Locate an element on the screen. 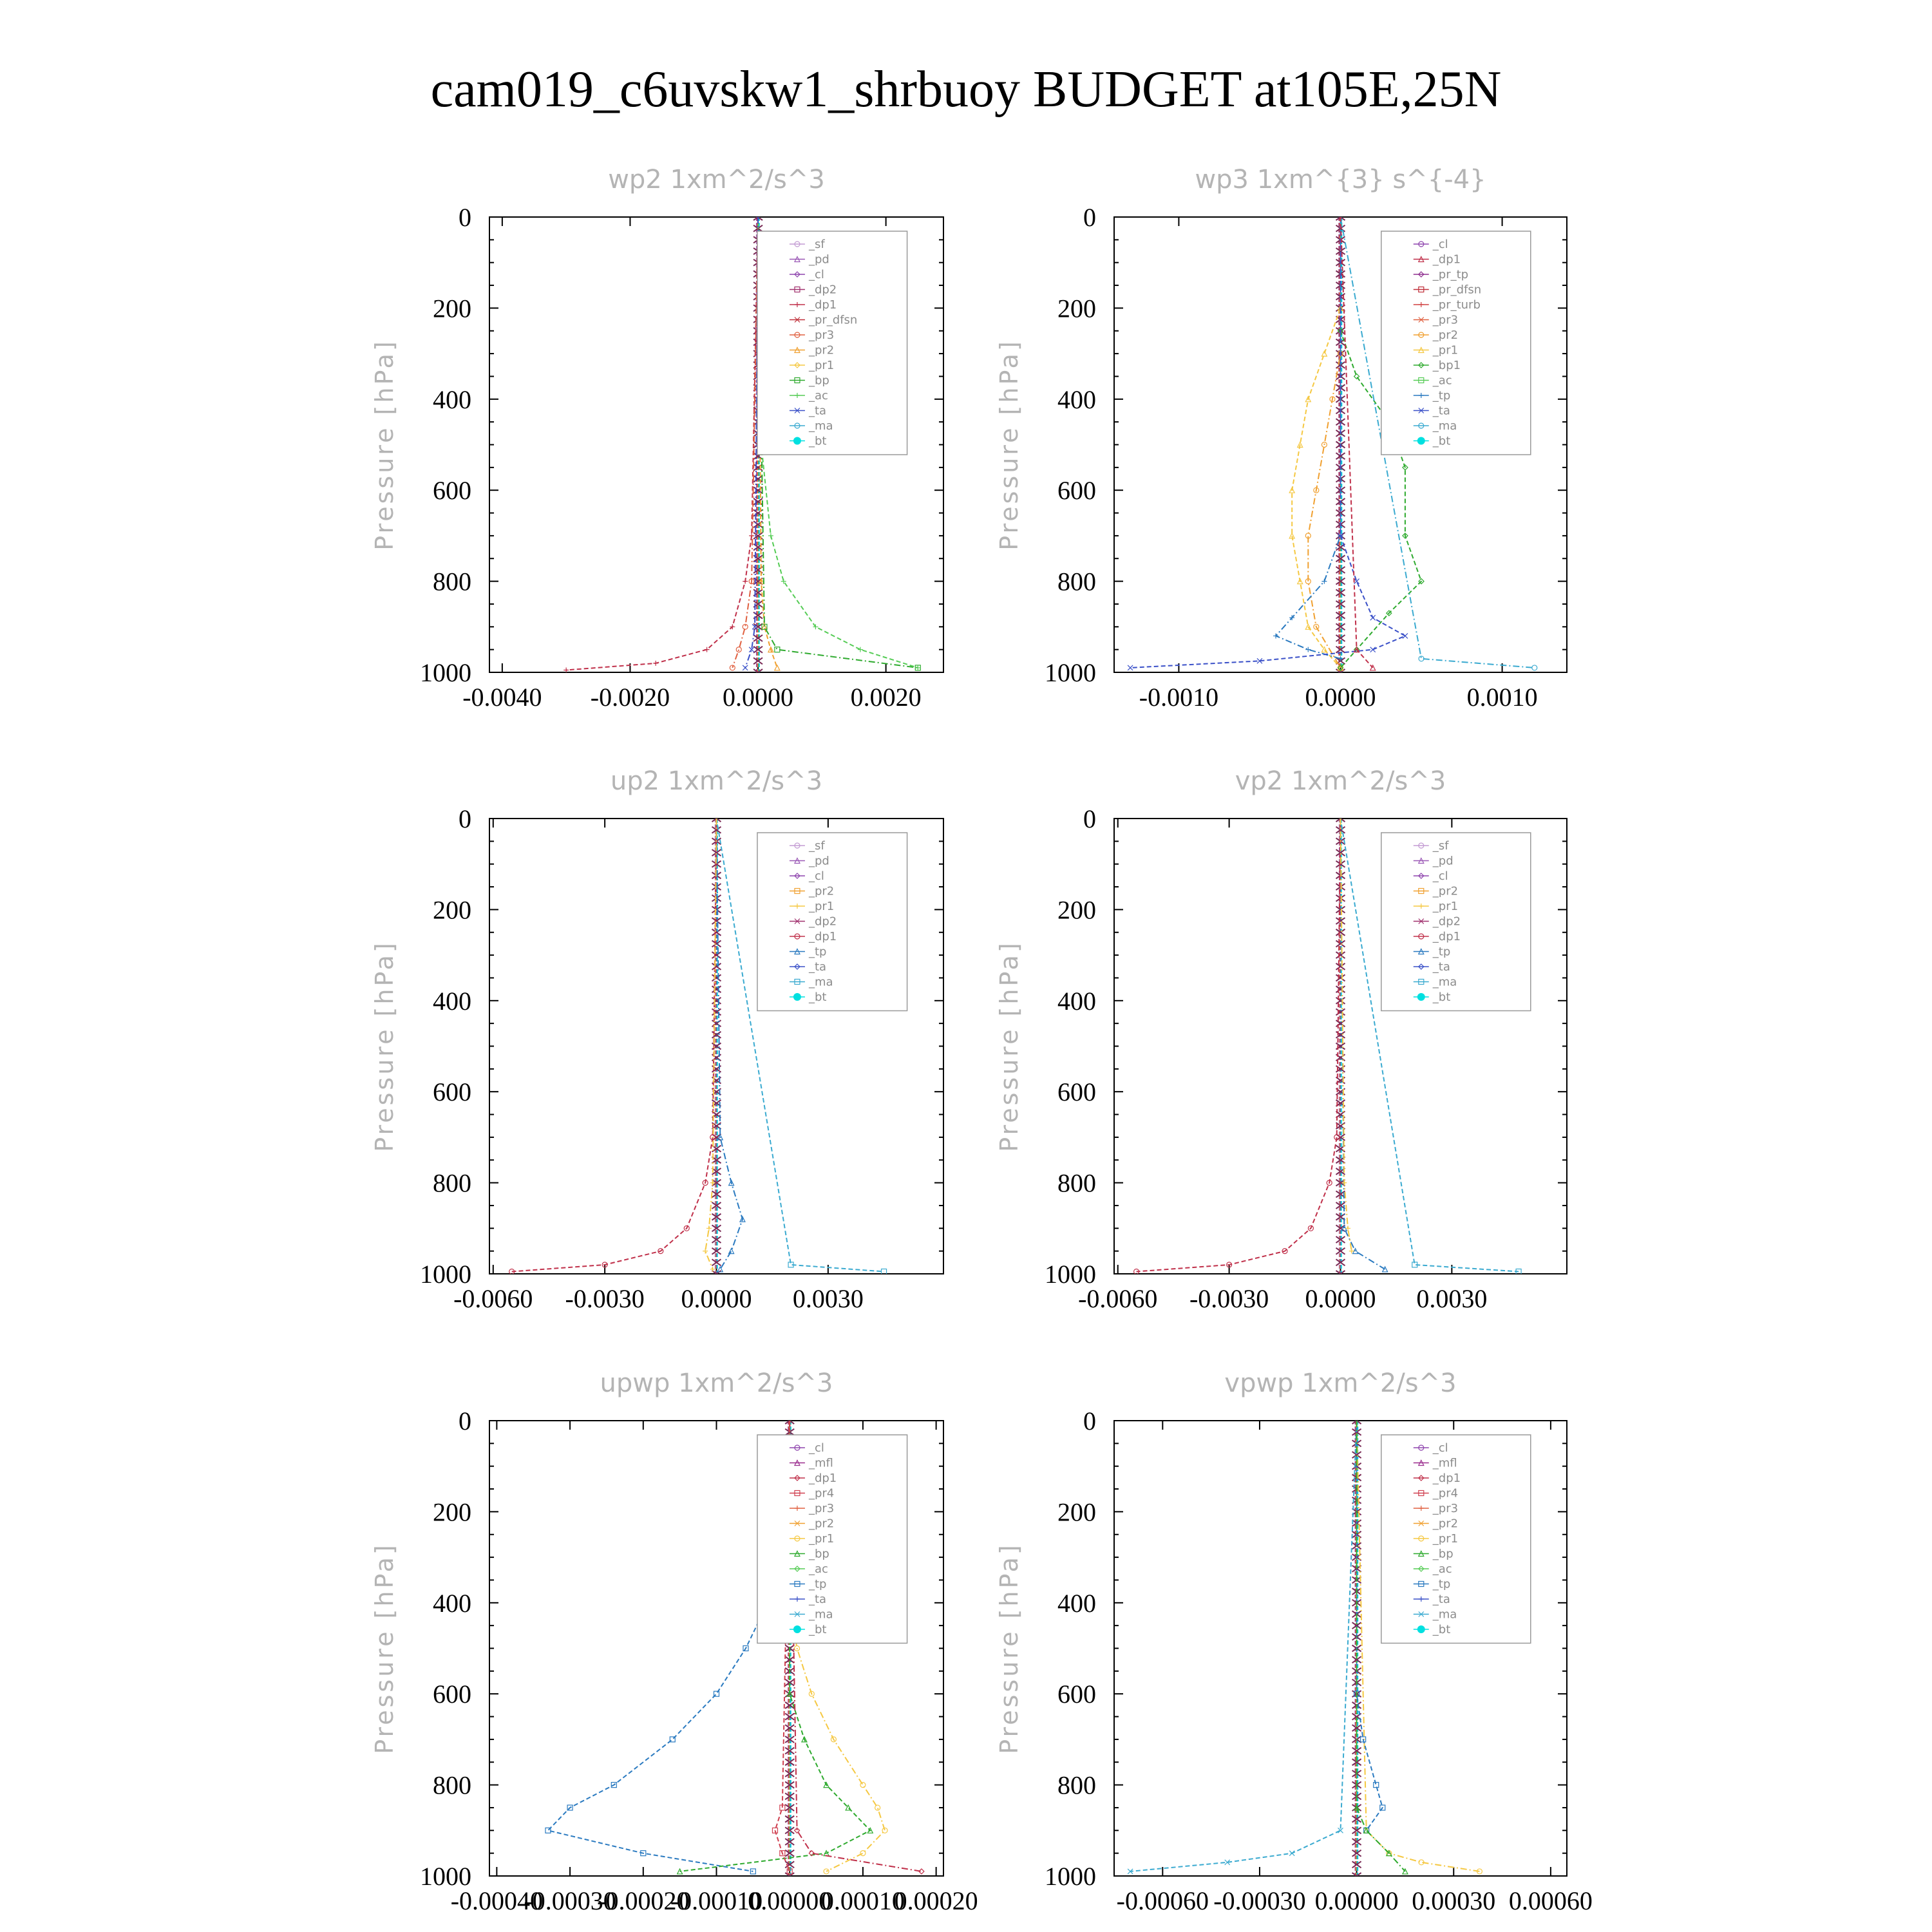  point-_ma is located at coordinates (1415, 1265).